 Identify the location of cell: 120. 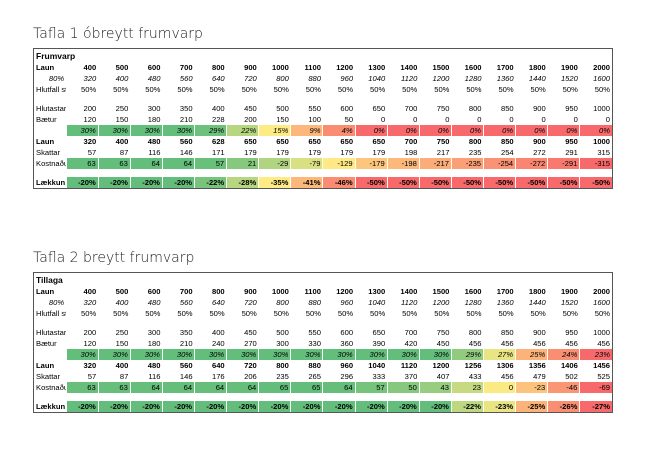
(90, 343).